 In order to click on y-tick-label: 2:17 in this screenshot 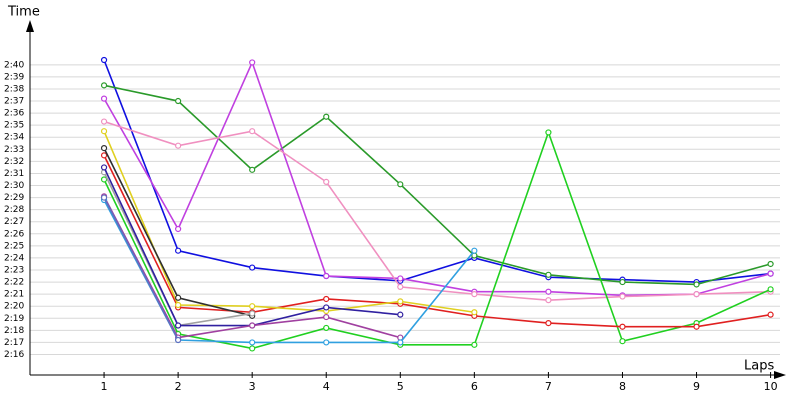, I will do `click(14, 343)`.